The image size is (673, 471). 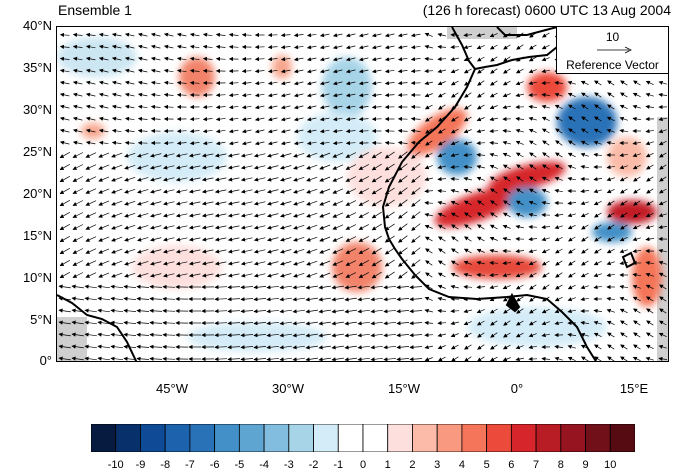 I want to click on colorbar-label: -5, so click(x=239, y=465).